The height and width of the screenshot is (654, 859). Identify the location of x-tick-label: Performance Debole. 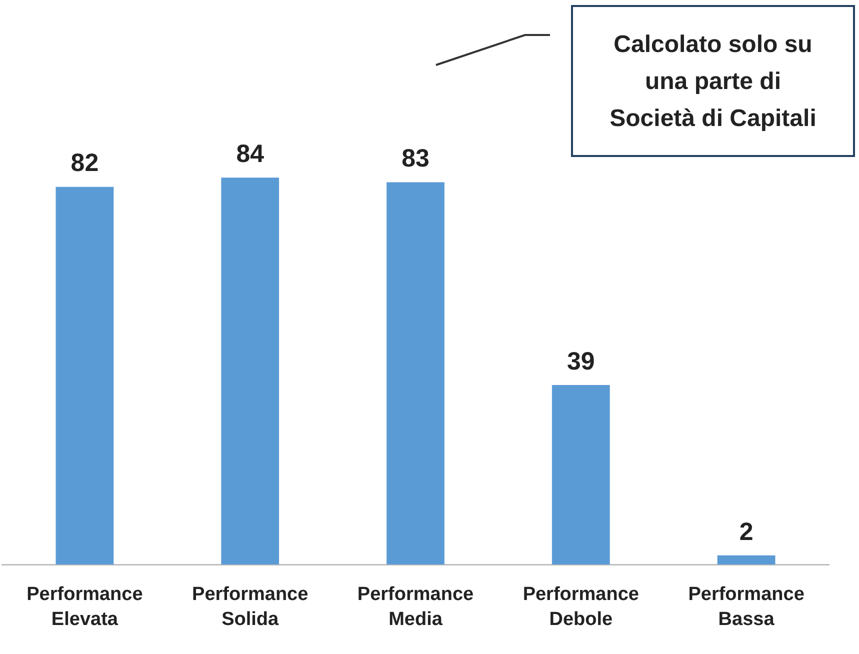
(580, 607).